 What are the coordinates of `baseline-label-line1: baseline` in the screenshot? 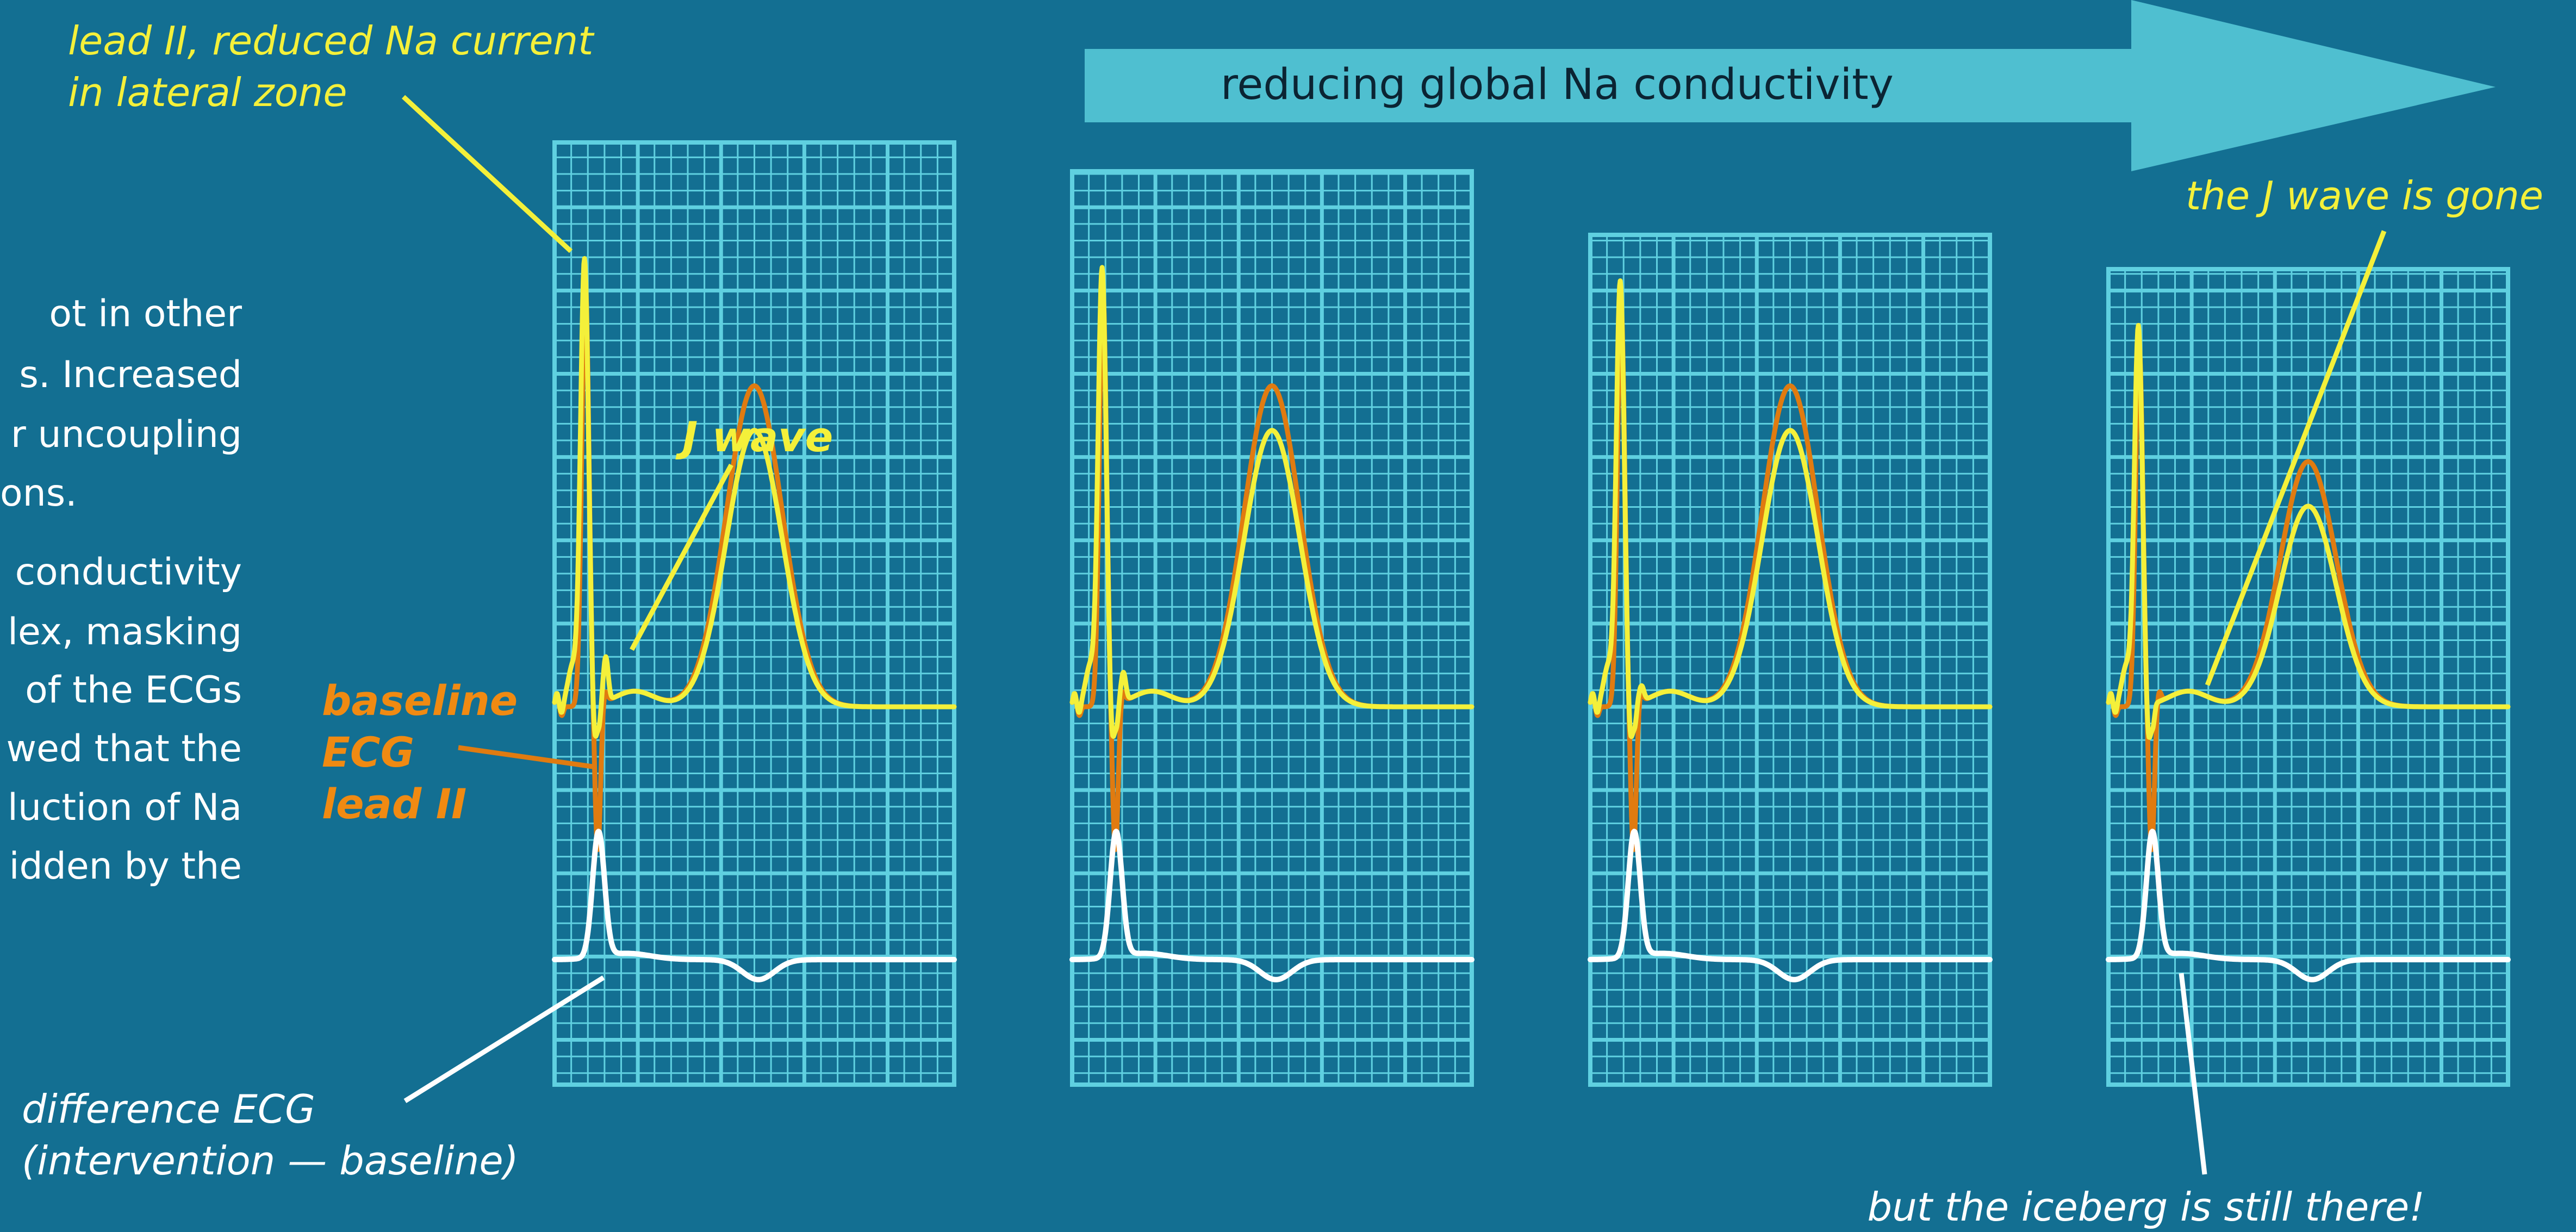 It's located at (420, 700).